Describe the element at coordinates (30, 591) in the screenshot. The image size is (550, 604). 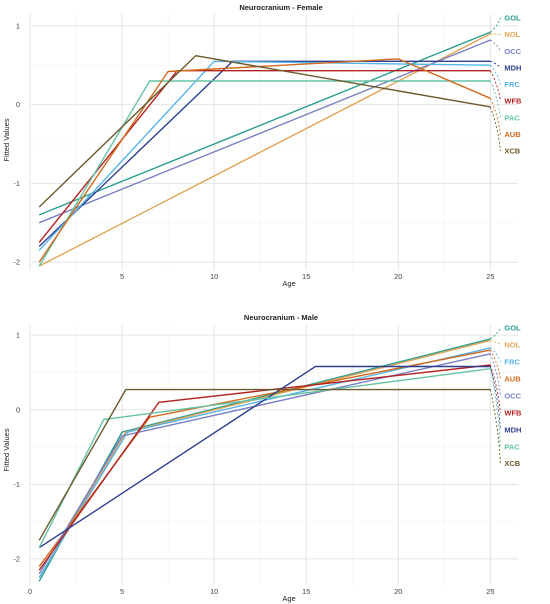
I see `male-x-tick-label: 0` at that location.